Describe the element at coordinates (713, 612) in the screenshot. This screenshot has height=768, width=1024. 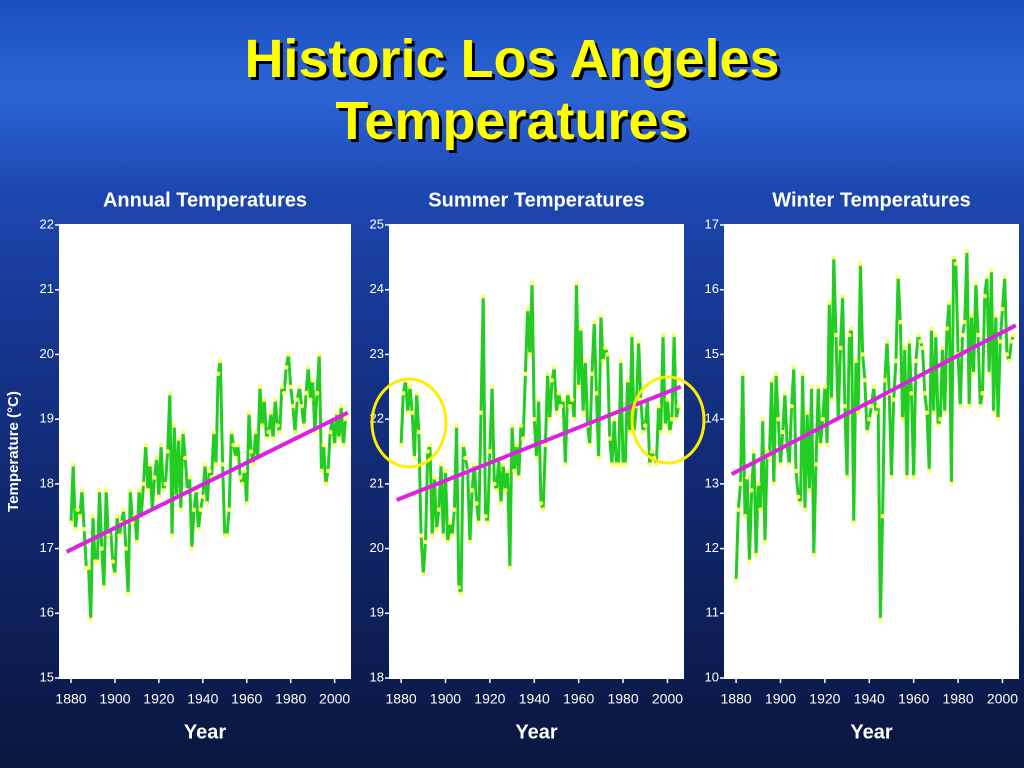
I see `y-tick-label: 11` at that location.